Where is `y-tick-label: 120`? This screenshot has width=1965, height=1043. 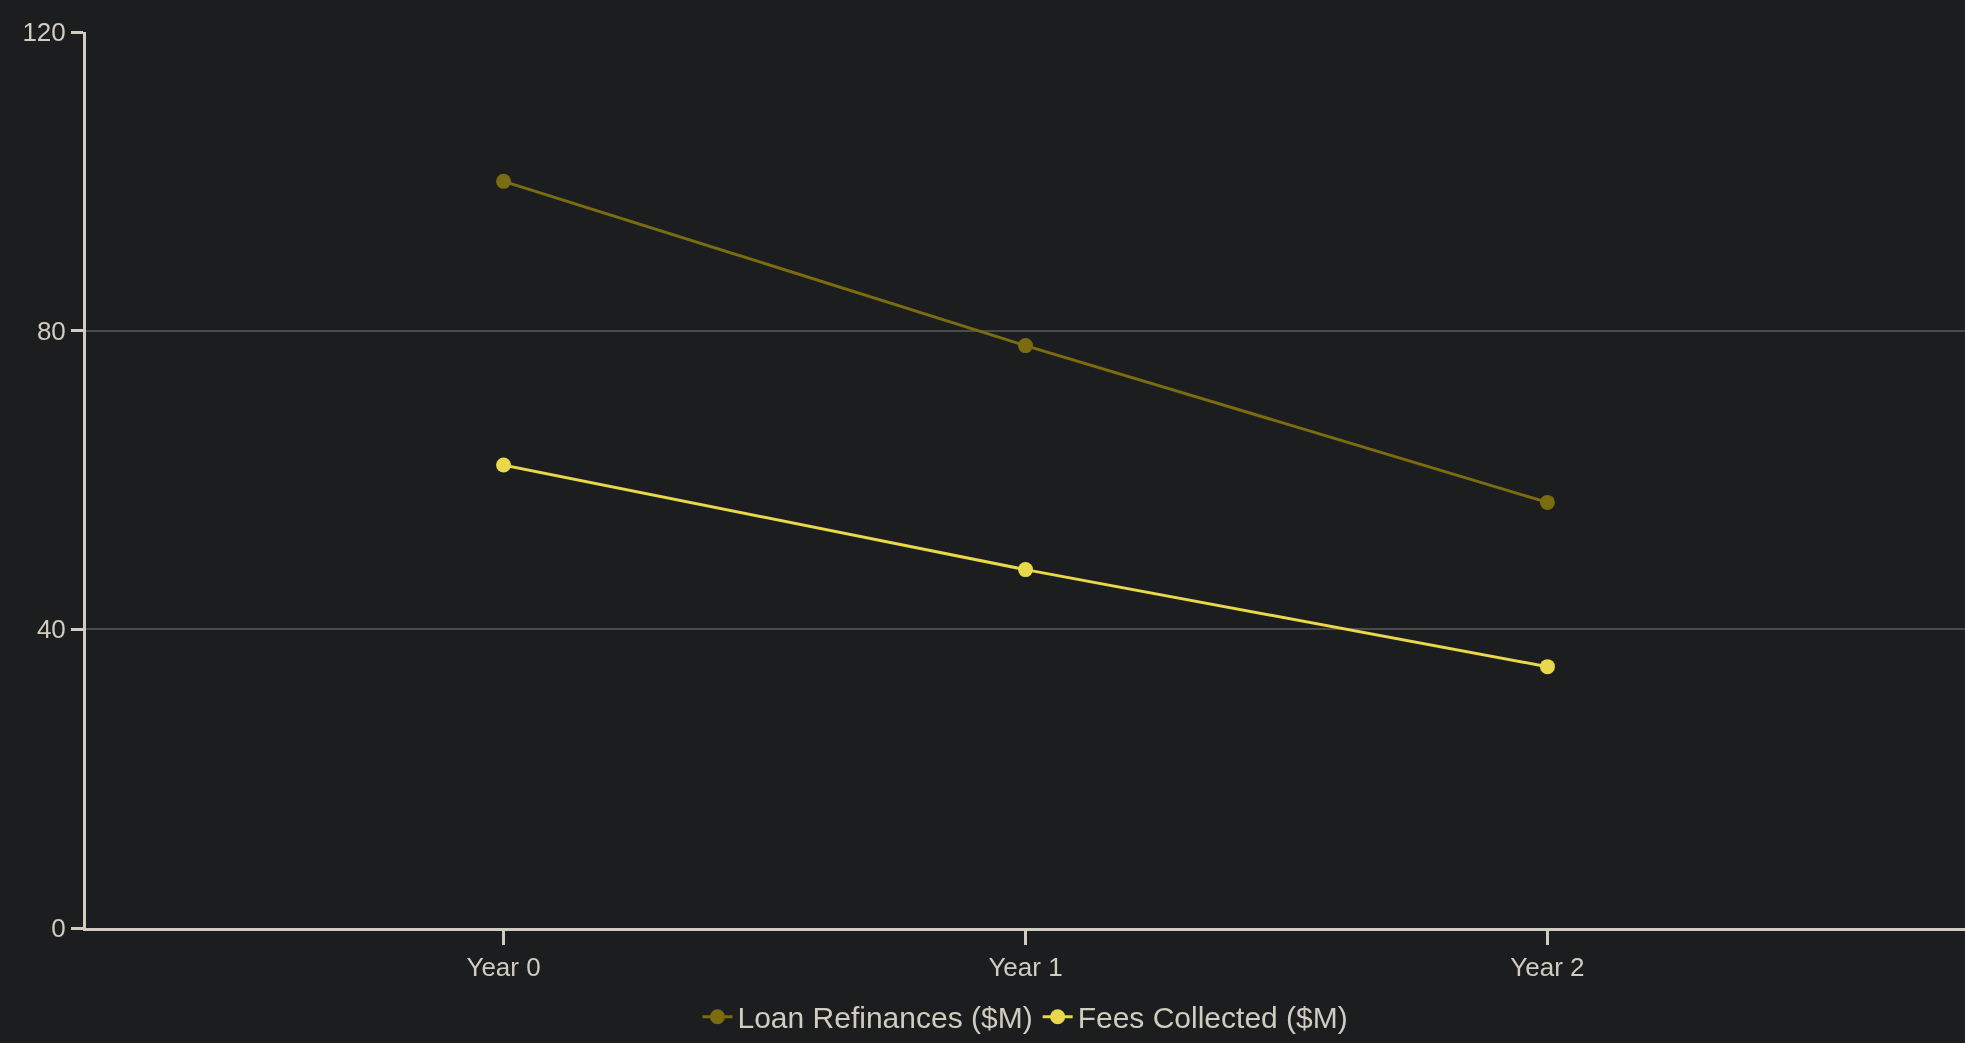 y-tick-label: 120 is located at coordinates (44, 32).